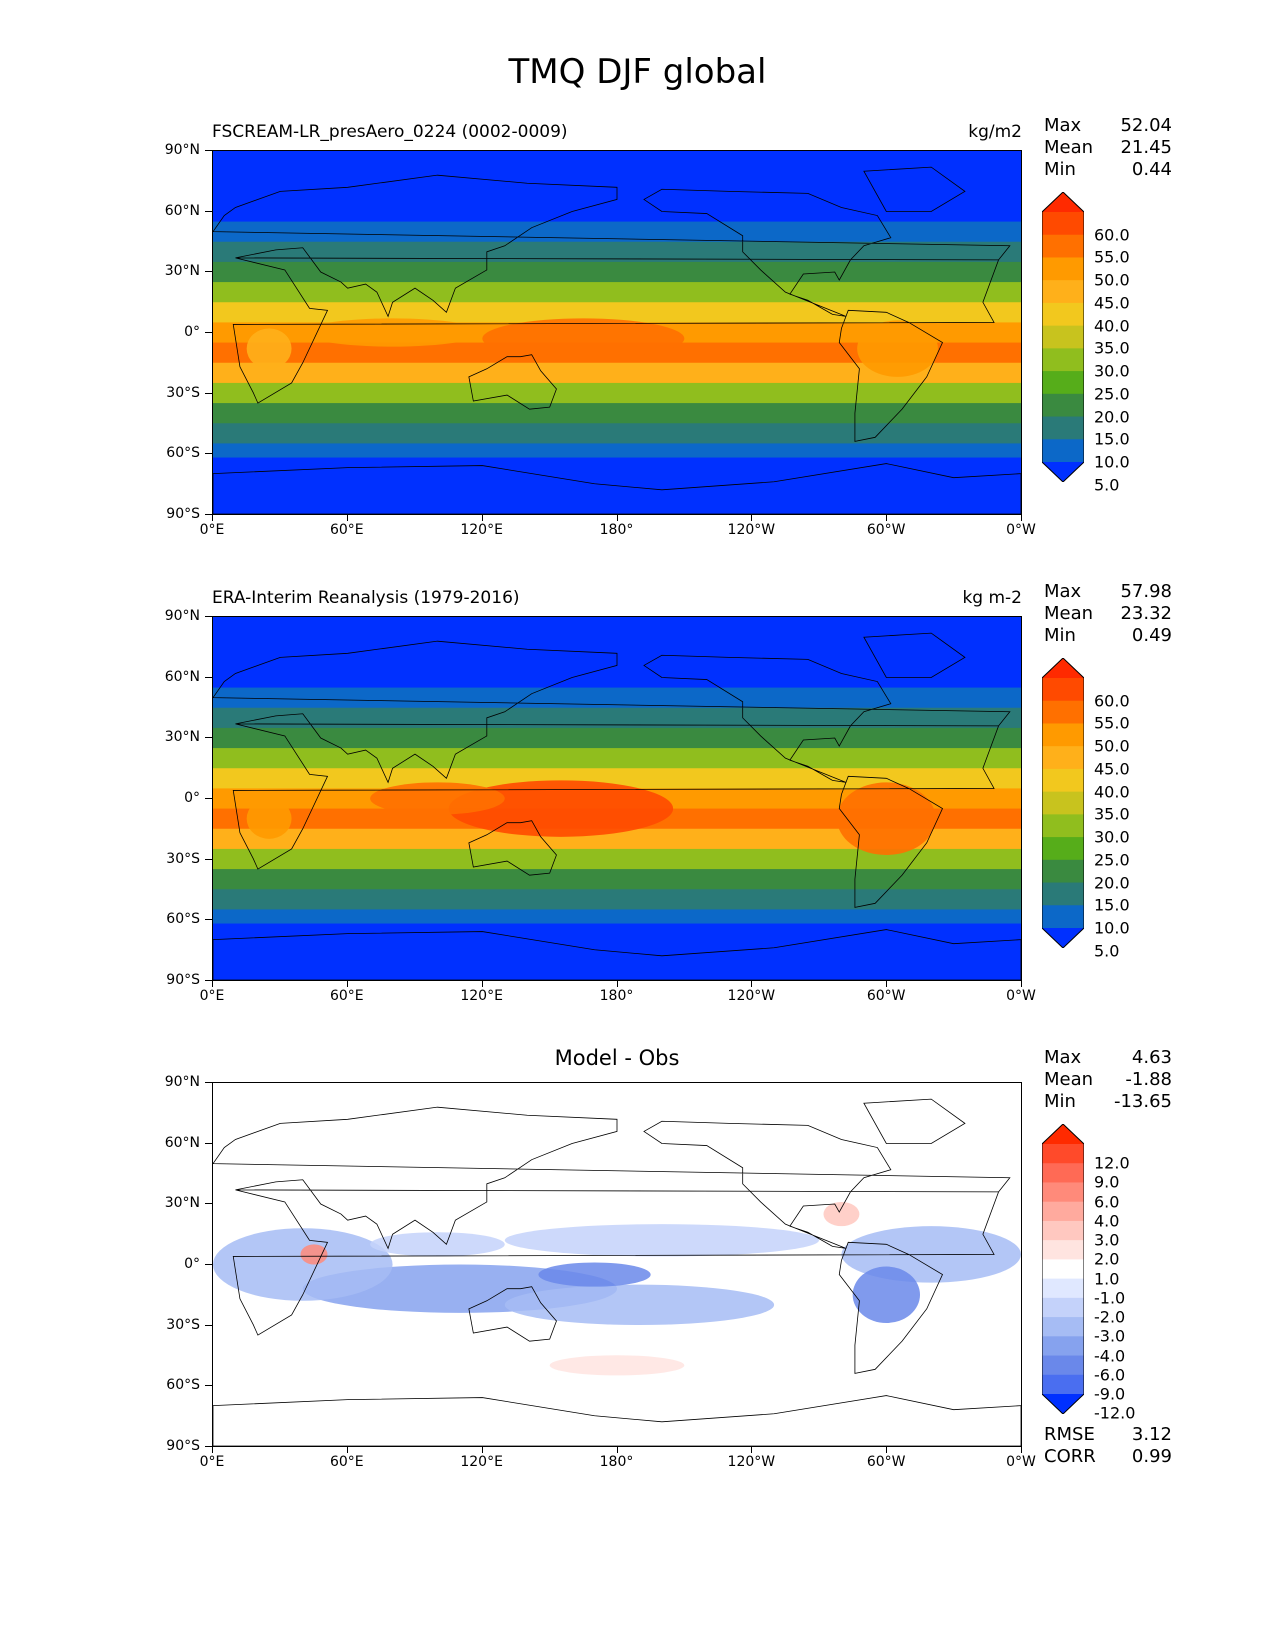 The image size is (1275, 1650). Describe the element at coordinates (1108, 1446) in the screenshot. I see `metrics-block: RMSE 3.12 CORR 0.99` at that location.